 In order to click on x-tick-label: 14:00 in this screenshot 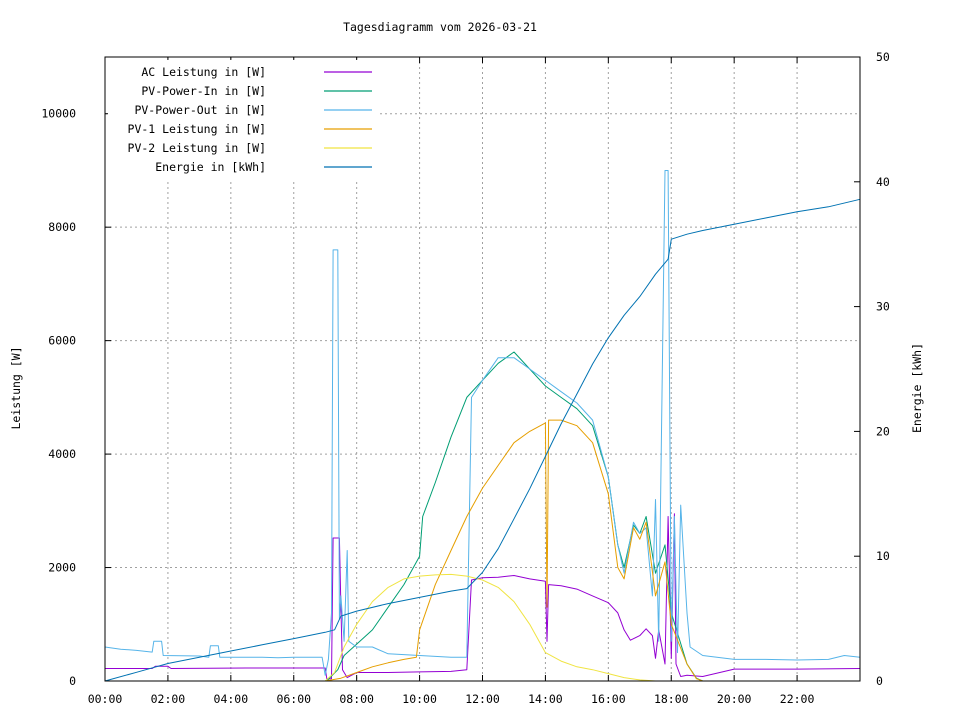, I will do `click(545, 699)`.